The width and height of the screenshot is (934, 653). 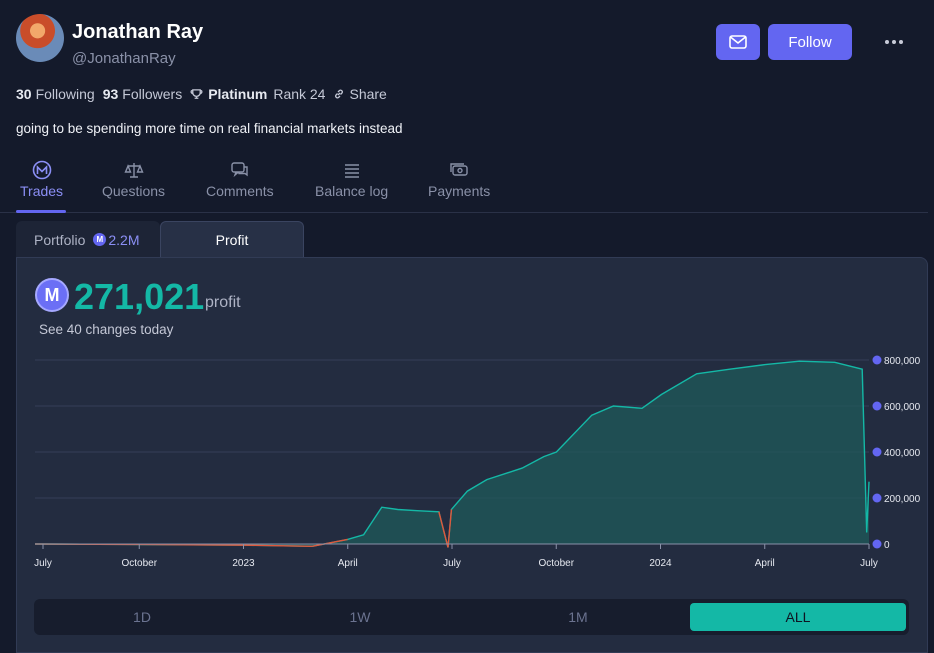 I want to click on x-tick-label: 2024, so click(x=660, y=563).